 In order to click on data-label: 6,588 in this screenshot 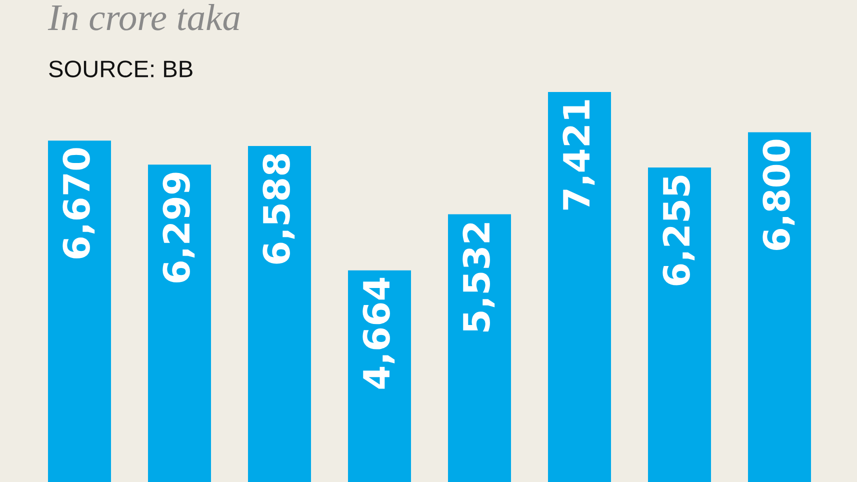, I will do `click(278, 209)`.